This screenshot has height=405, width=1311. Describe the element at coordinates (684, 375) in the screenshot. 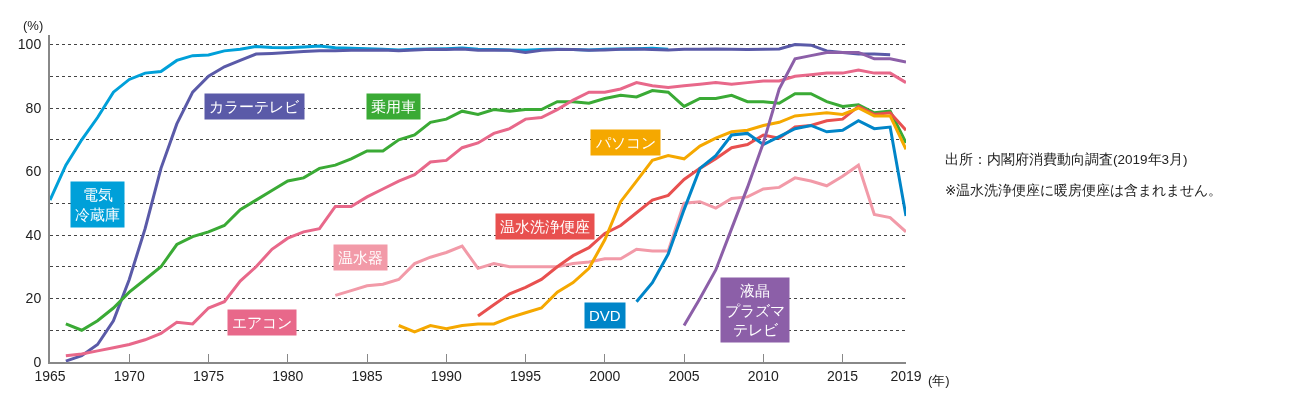

I see `x-tick-label: 2005` at that location.